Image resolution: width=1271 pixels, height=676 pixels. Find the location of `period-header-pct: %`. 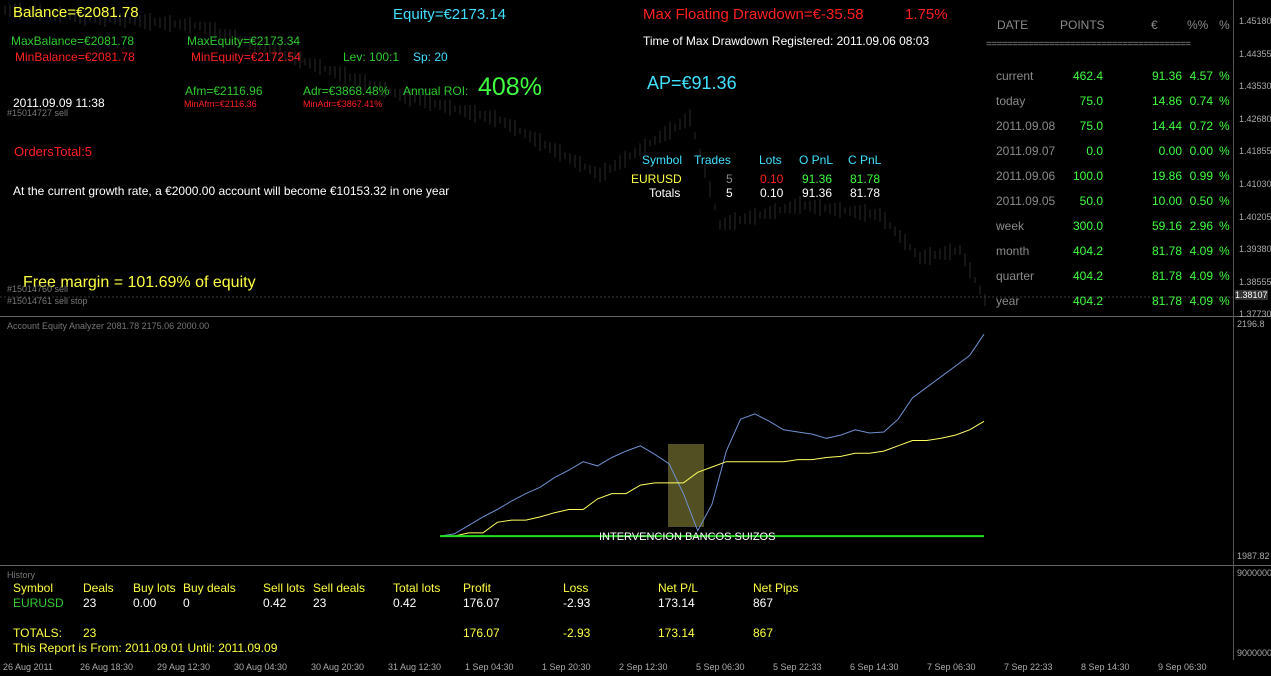

period-header-pct: % is located at coordinates (1224, 25).